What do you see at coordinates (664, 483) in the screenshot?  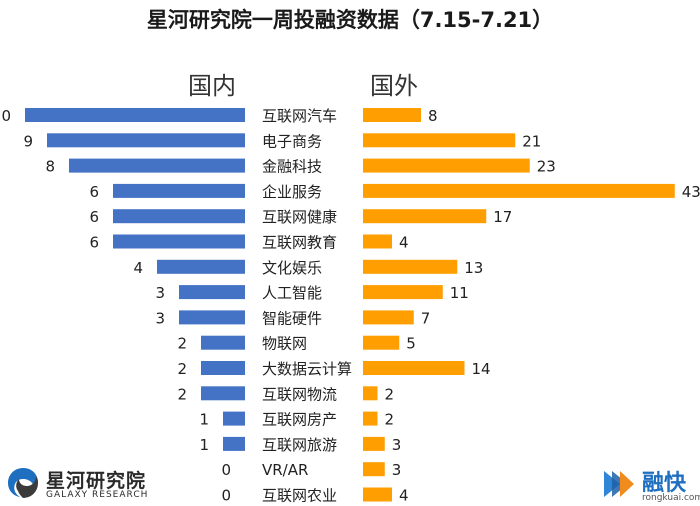 I see `rongkuai-logo-name: 融快` at bounding box center [664, 483].